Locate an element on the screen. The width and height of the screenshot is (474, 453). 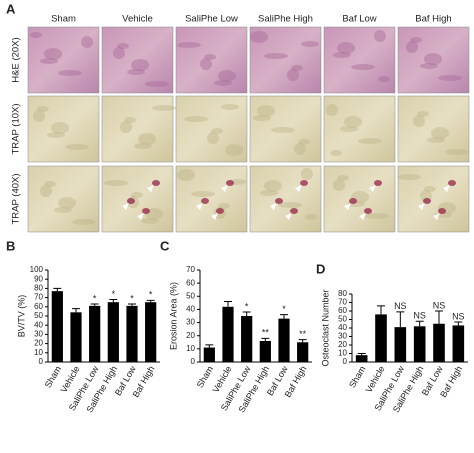
y-tick-label: 50 is located at coordinates (190, 295).